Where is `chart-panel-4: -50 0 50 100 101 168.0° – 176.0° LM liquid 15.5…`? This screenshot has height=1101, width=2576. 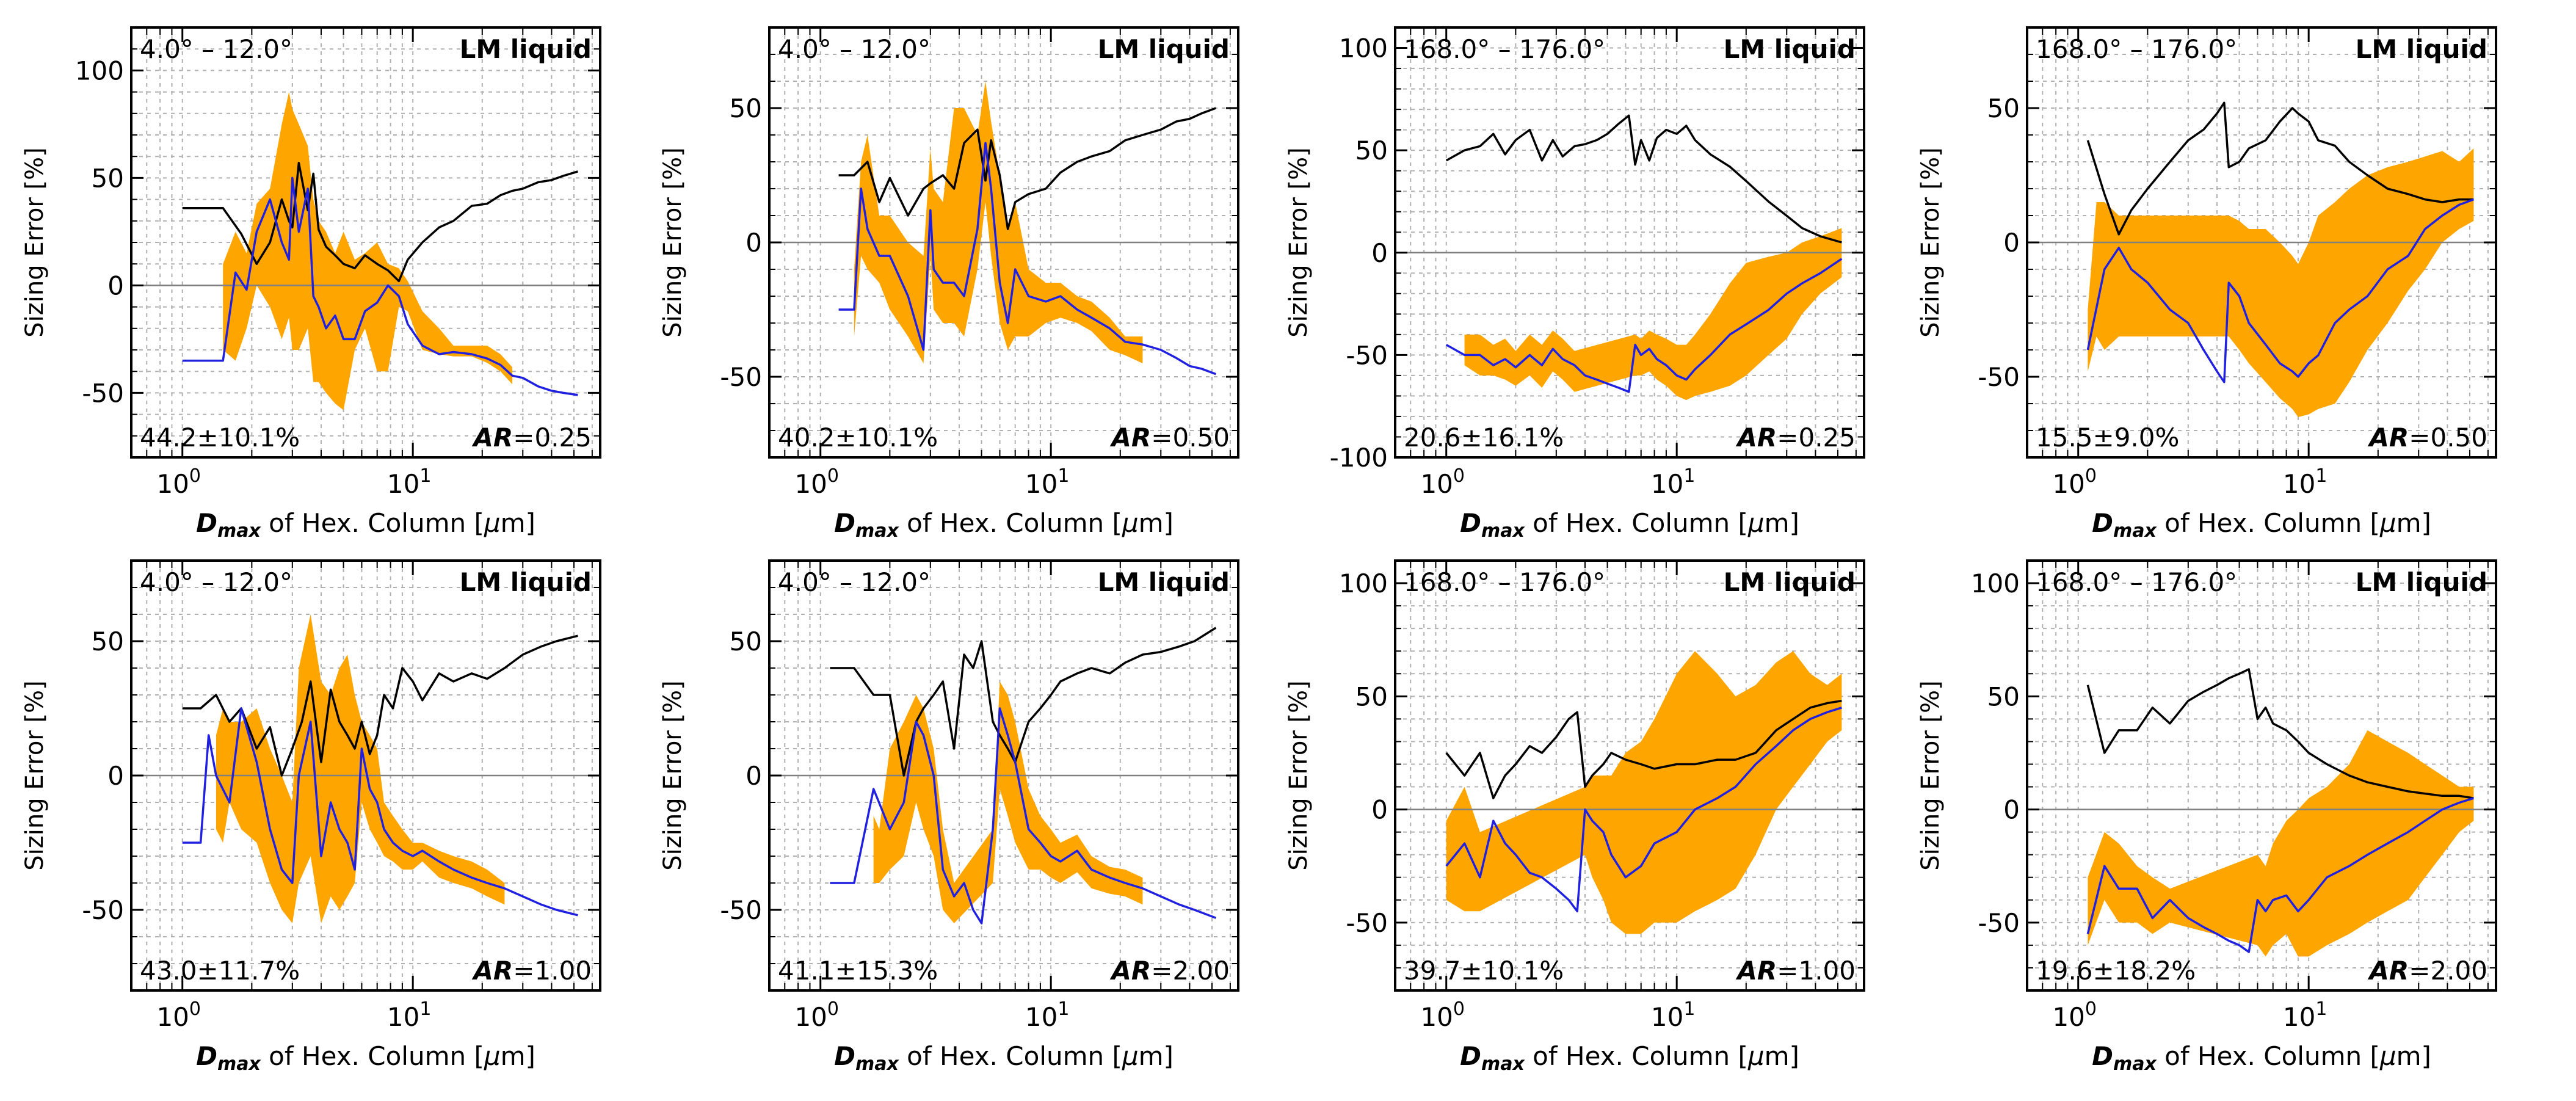 chart-panel-4: -50 0 50 100 101 168.0° – 176.0° LM liquid 15.5… is located at coordinates (2207, 284).